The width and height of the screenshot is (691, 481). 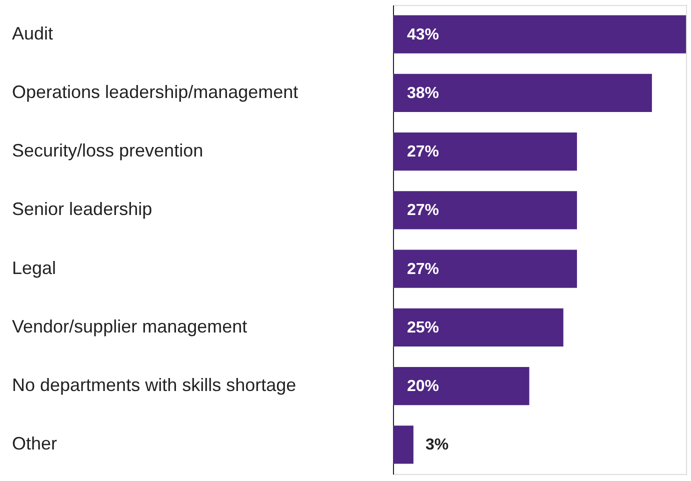 I want to click on y-tick-label: Senior leadership, so click(x=82, y=209).